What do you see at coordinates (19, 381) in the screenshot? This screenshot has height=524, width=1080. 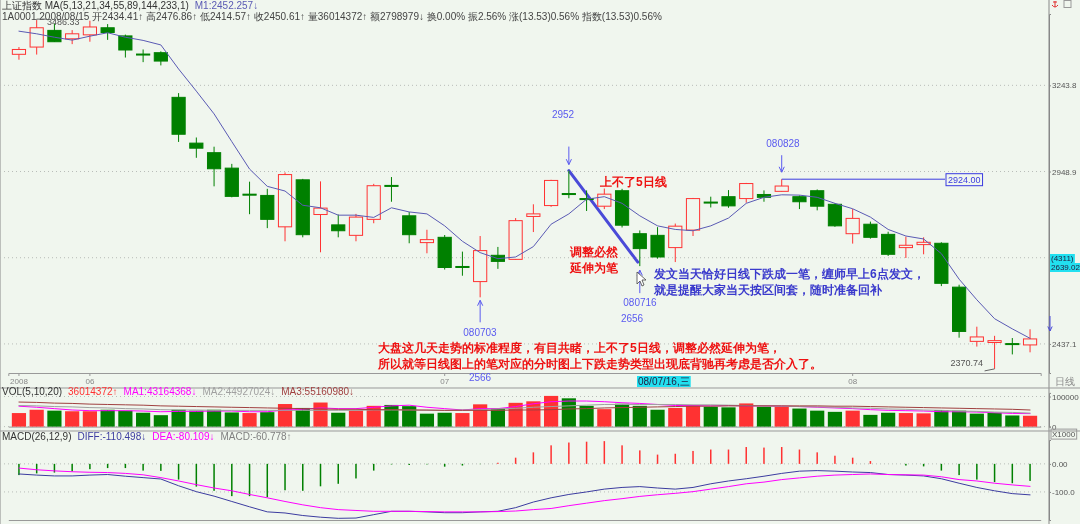 I see `x-tick-label: 2008` at bounding box center [19, 381].